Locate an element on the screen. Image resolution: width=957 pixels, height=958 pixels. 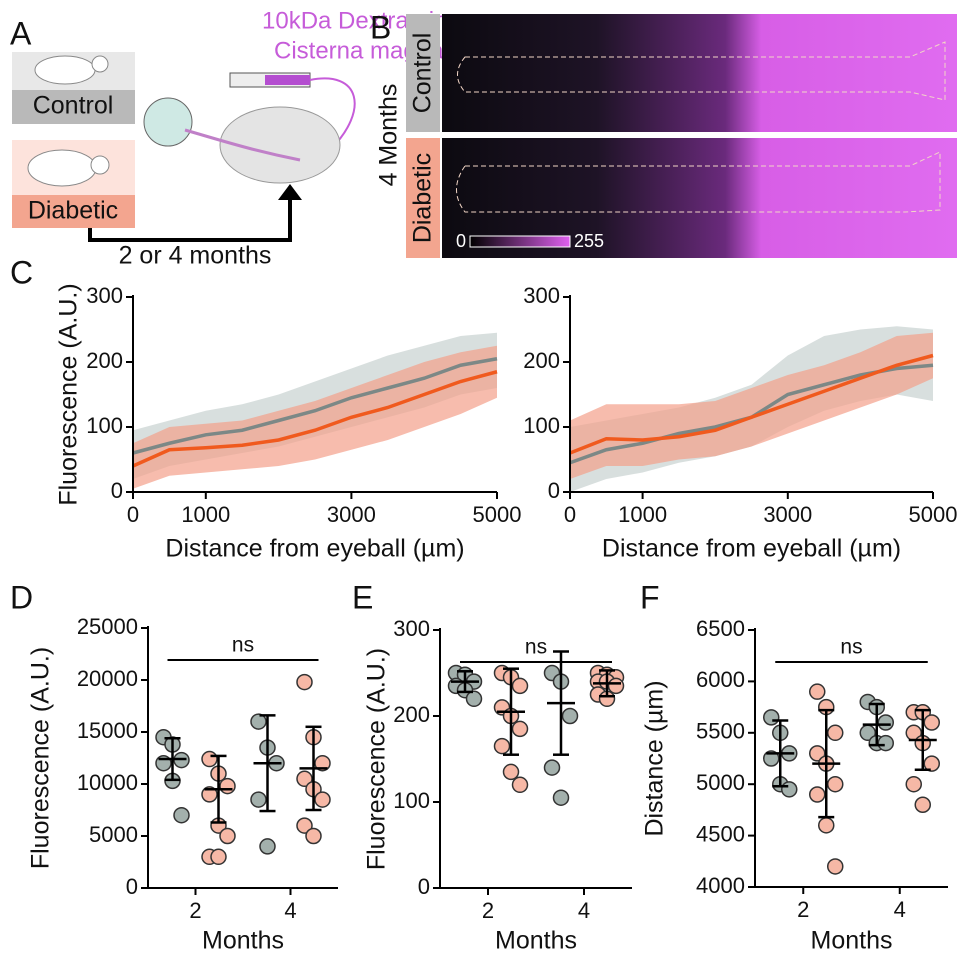
band is located at coordinates (751, 405).